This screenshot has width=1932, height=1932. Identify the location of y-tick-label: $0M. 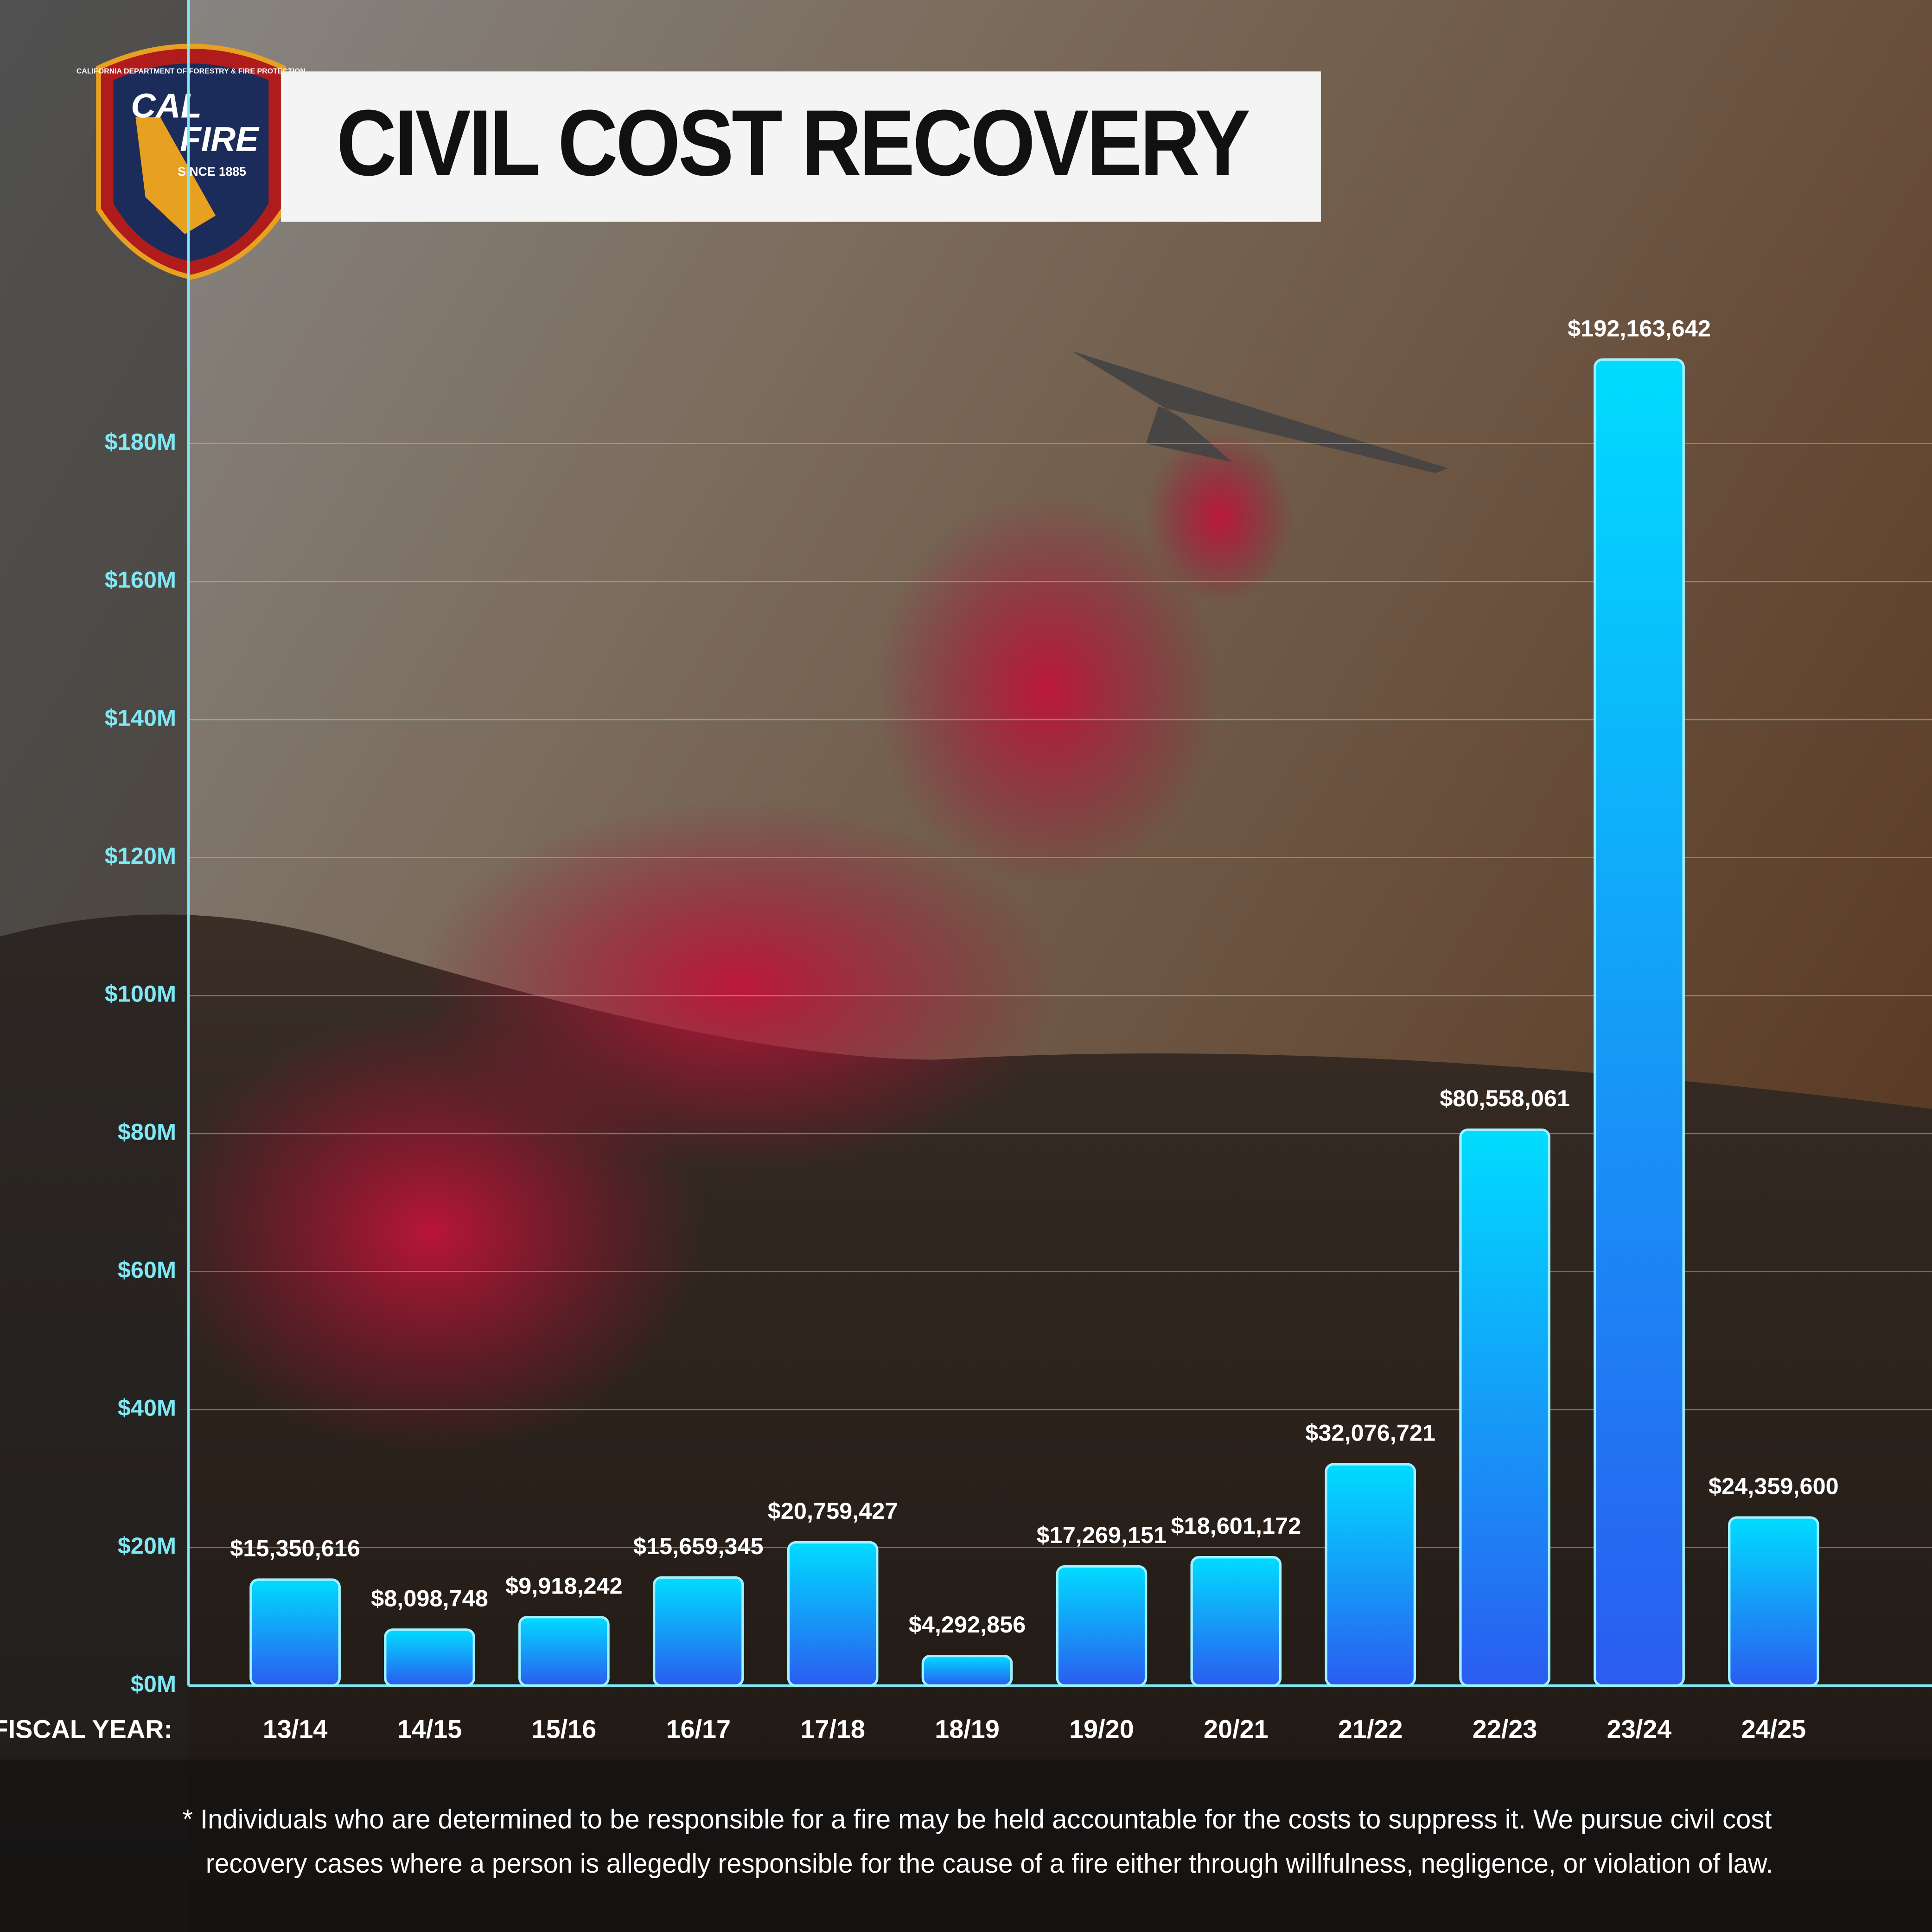
(153, 1684).